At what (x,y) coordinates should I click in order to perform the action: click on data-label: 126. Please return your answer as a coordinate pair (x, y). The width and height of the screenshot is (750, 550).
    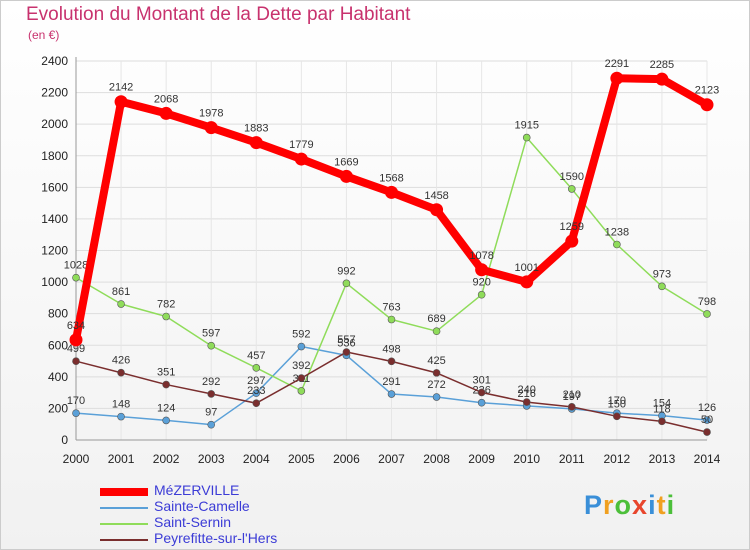
    Looking at the image, I should click on (707, 408).